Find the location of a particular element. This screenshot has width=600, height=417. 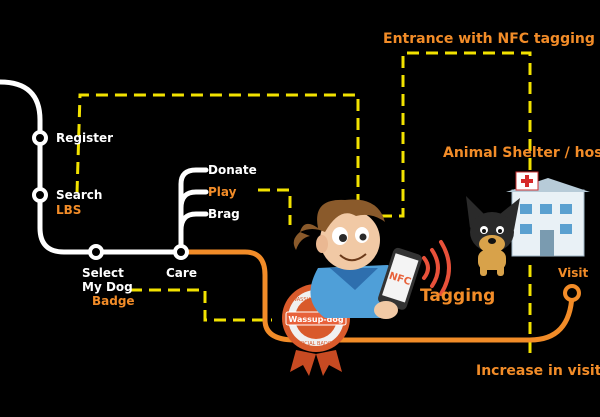

label-entrance-nfc: Entrance with NFC tagging is located at coordinates (489, 39).